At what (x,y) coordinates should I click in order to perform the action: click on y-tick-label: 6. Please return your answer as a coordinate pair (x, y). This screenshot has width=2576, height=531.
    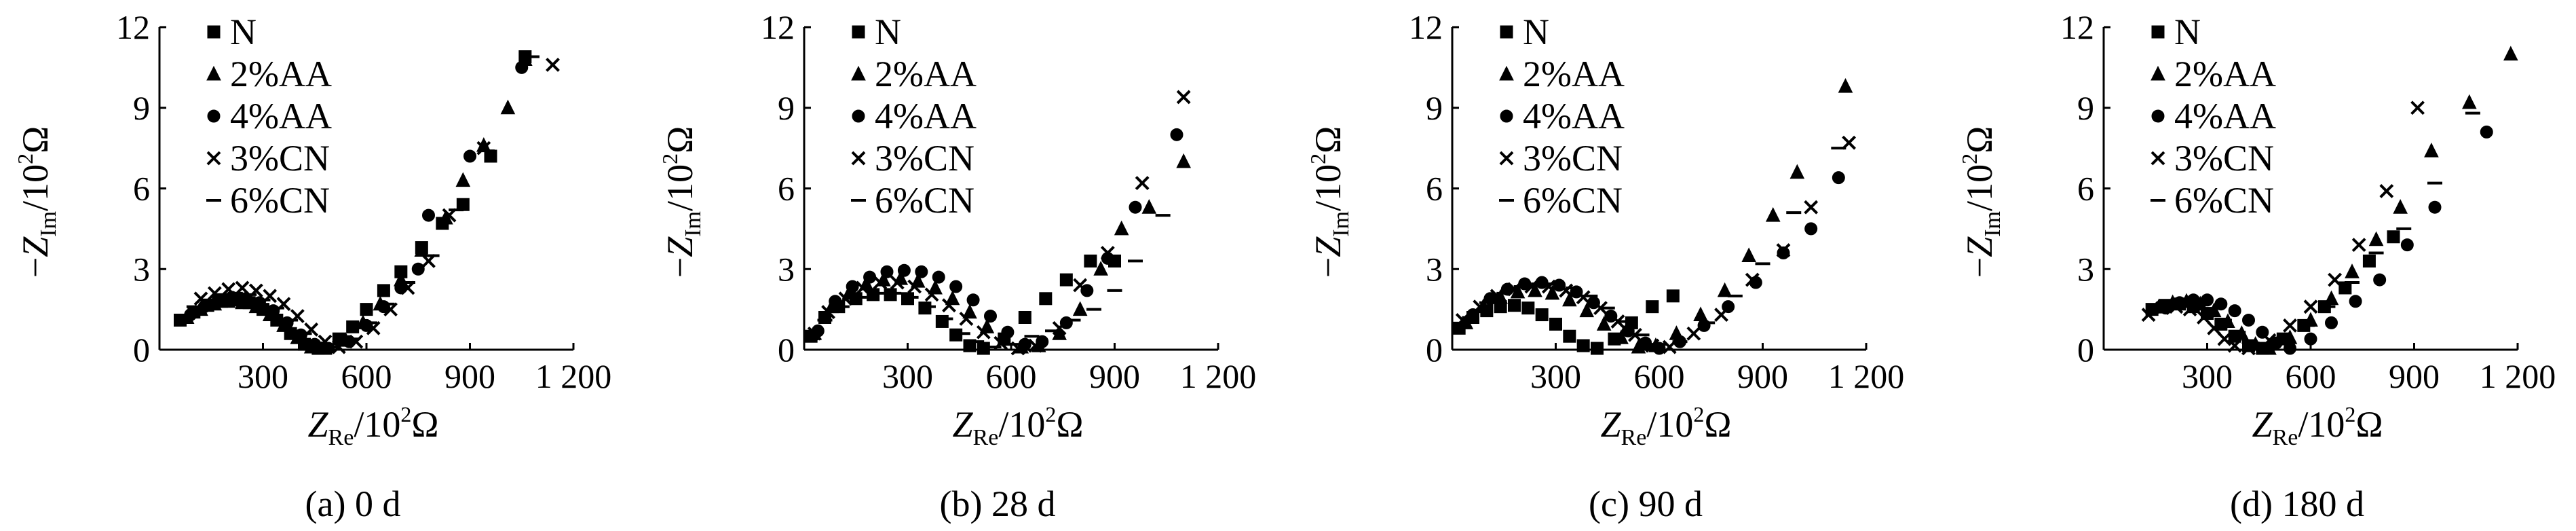
    Looking at the image, I should click on (1434, 189).